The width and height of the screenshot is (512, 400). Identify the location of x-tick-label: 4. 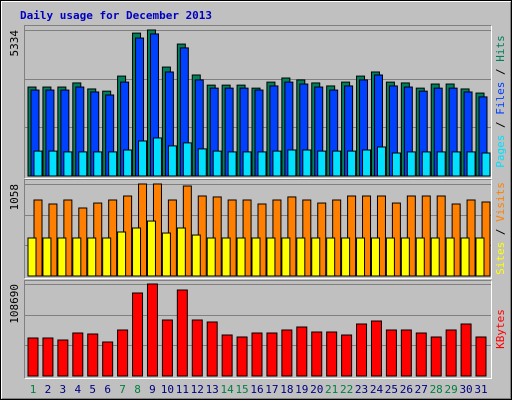
(77, 389).